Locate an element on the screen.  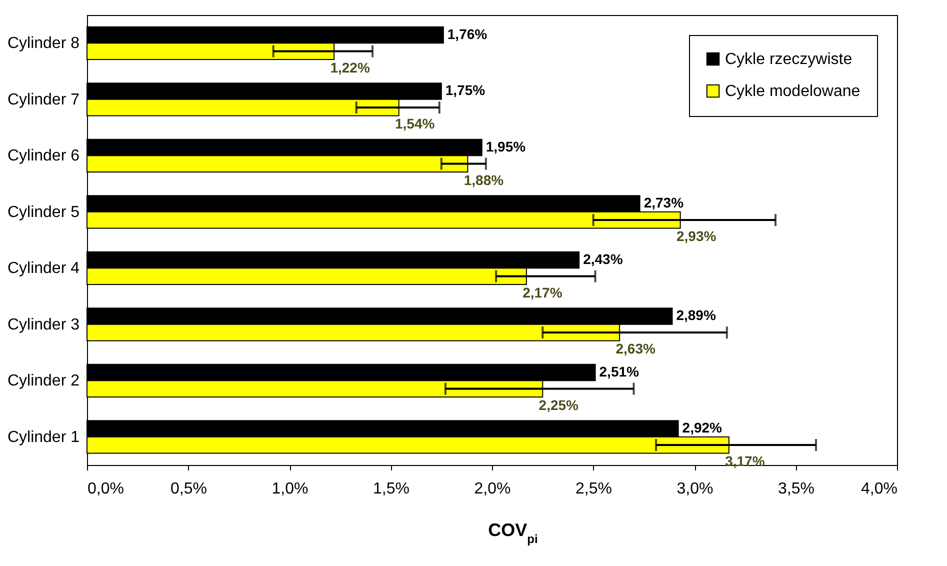
data-label: 2,93% is located at coordinates (696, 236).